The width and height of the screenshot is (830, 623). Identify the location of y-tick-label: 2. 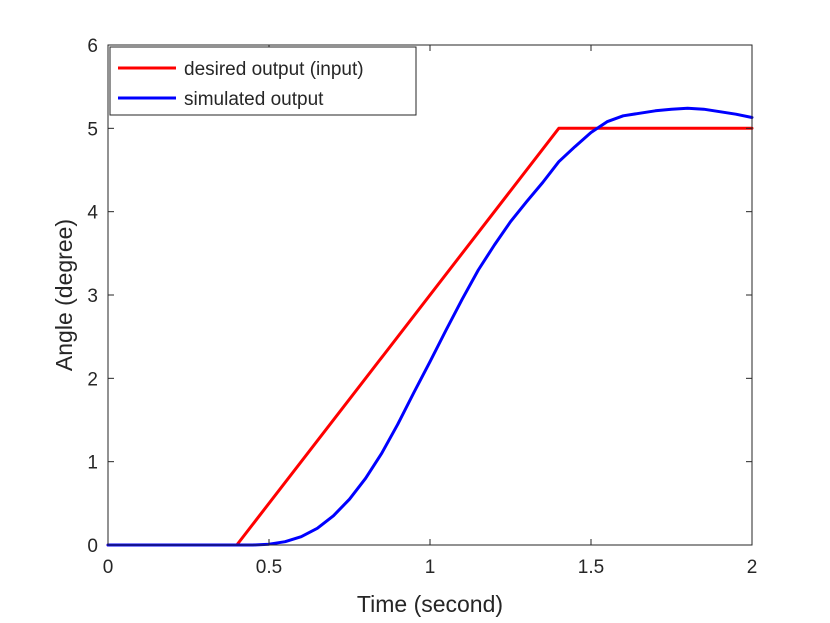
(92, 379).